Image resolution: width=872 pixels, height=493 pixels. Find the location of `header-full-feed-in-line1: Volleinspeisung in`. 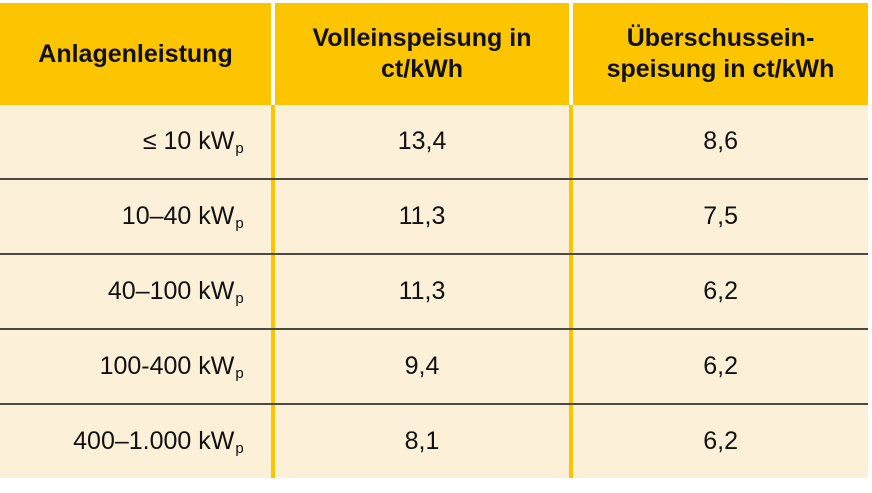

header-full-feed-in-line1: Volleinspeisung in is located at coordinates (422, 38).